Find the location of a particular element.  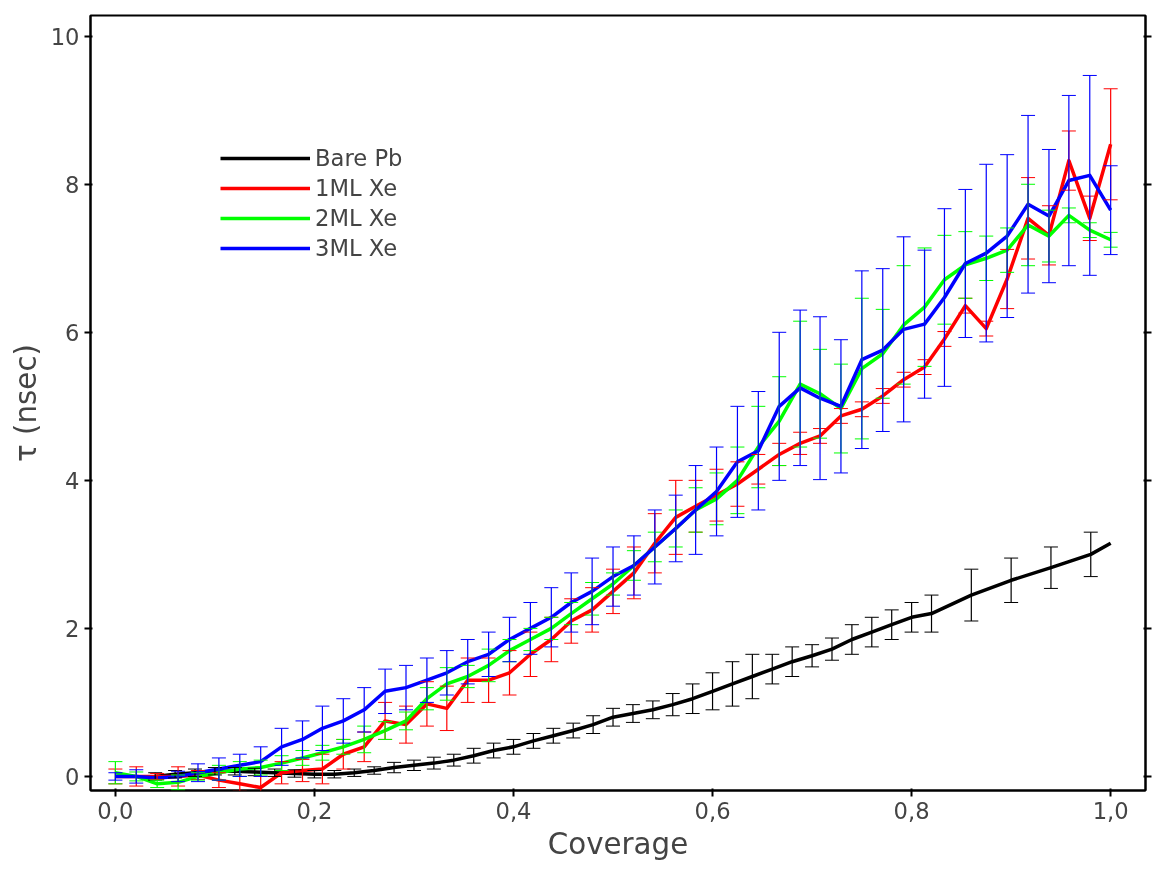

y-tick-label: 8 is located at coordinates (72, 184).